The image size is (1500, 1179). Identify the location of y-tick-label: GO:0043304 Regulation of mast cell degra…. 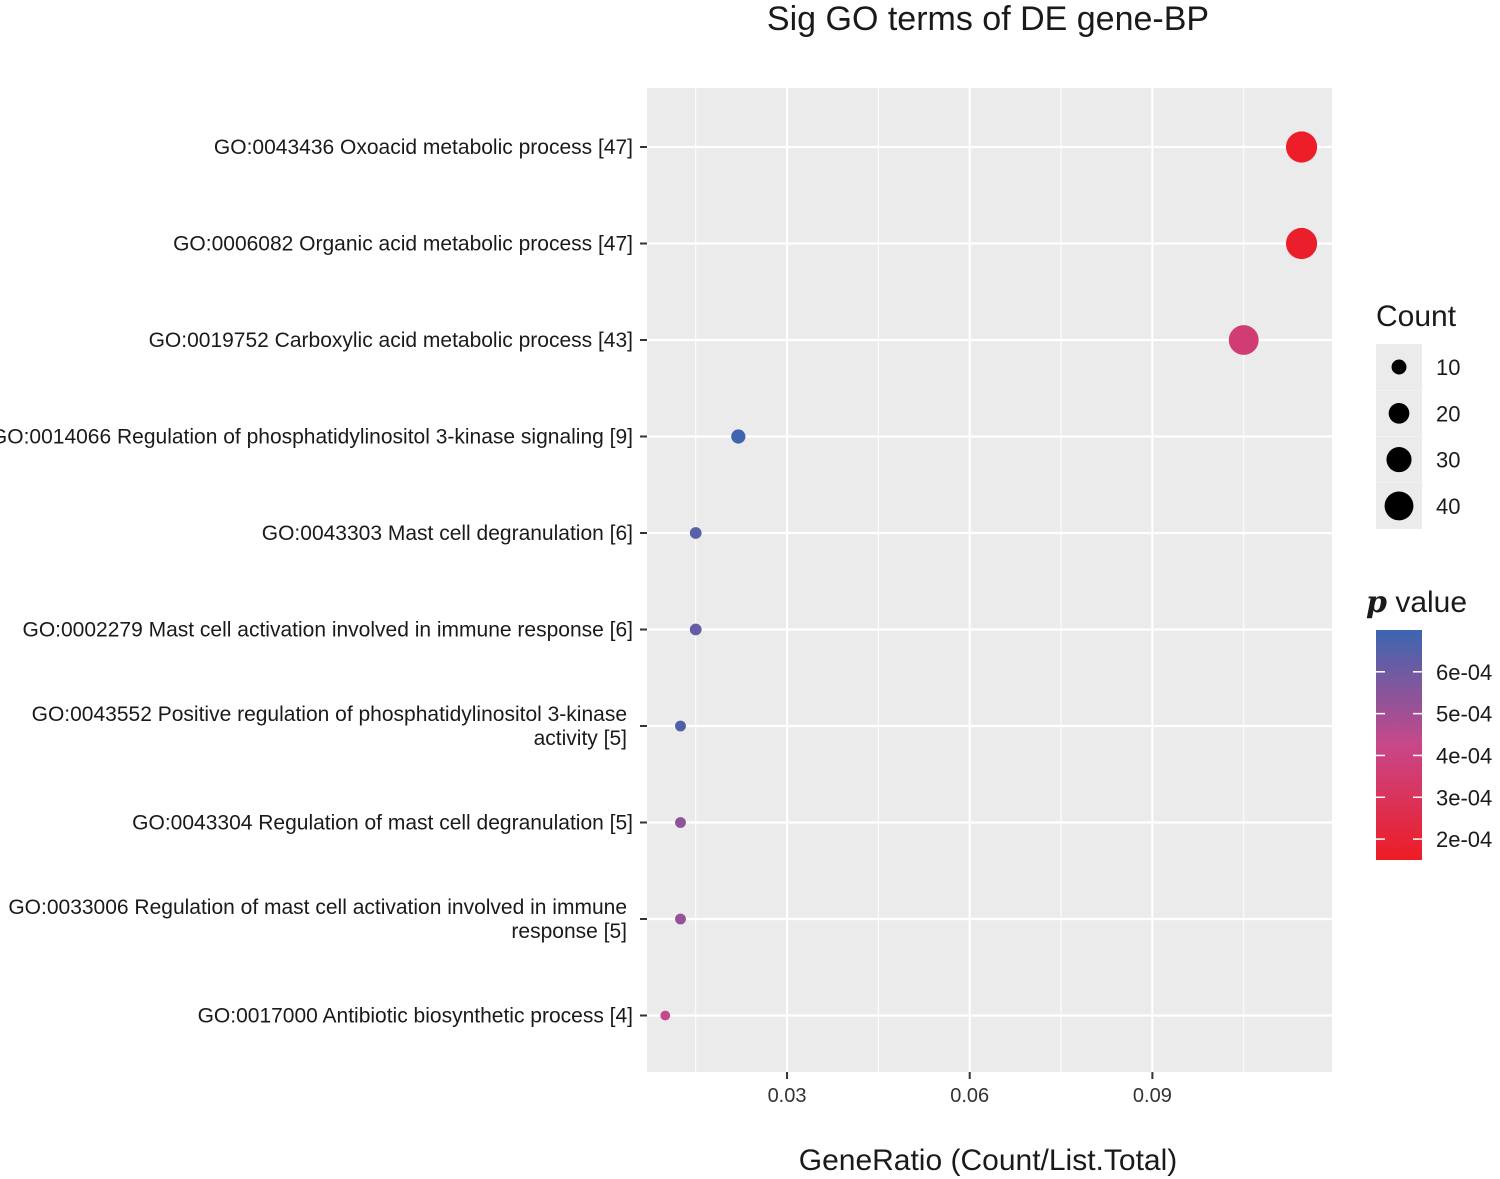
(382, 823).